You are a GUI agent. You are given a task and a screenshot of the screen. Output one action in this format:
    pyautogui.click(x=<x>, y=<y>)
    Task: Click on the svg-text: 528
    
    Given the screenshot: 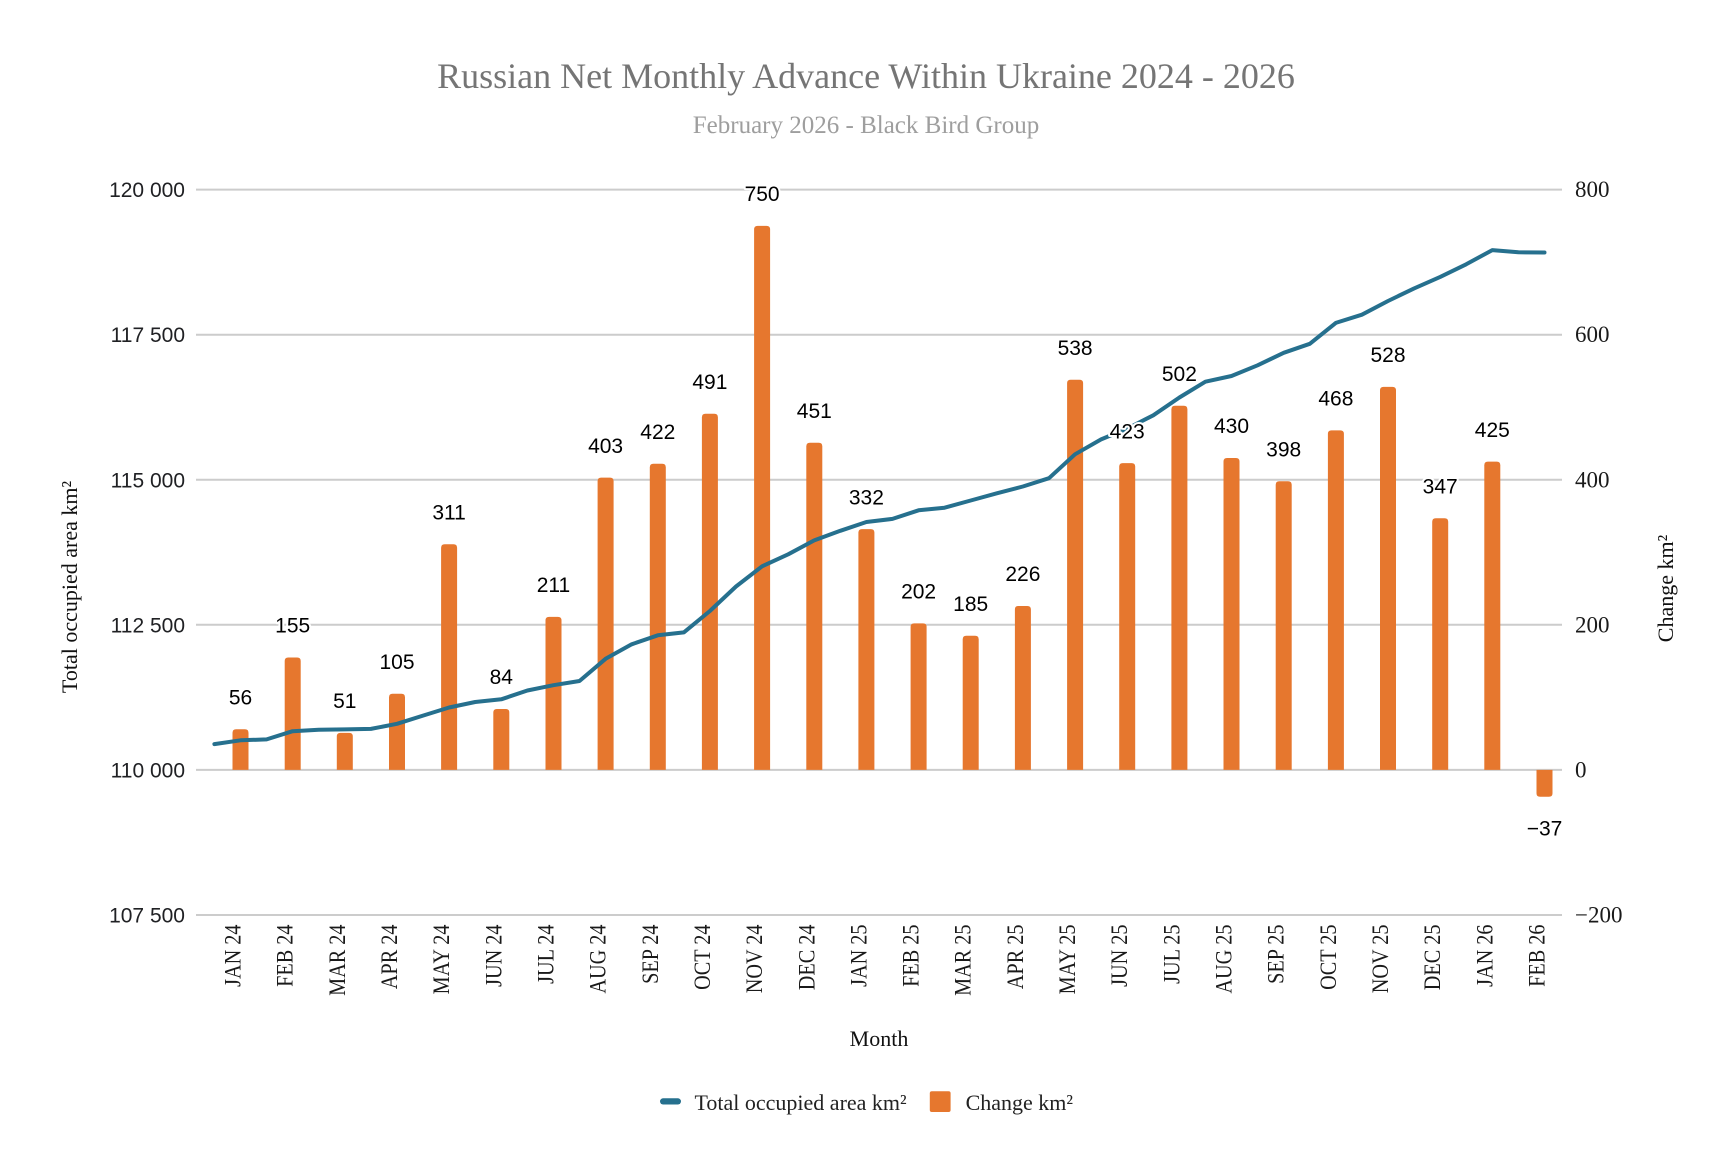 What is the action you would take?
    pyautogui.click(x=1387, y=355)
    